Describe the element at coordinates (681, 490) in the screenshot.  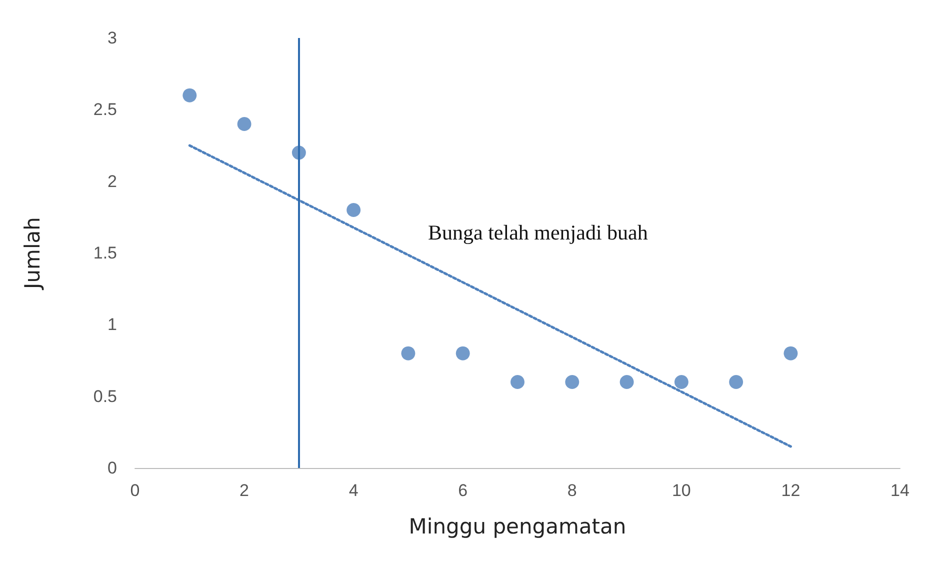
I see `x-tick-label: 10` at that location.